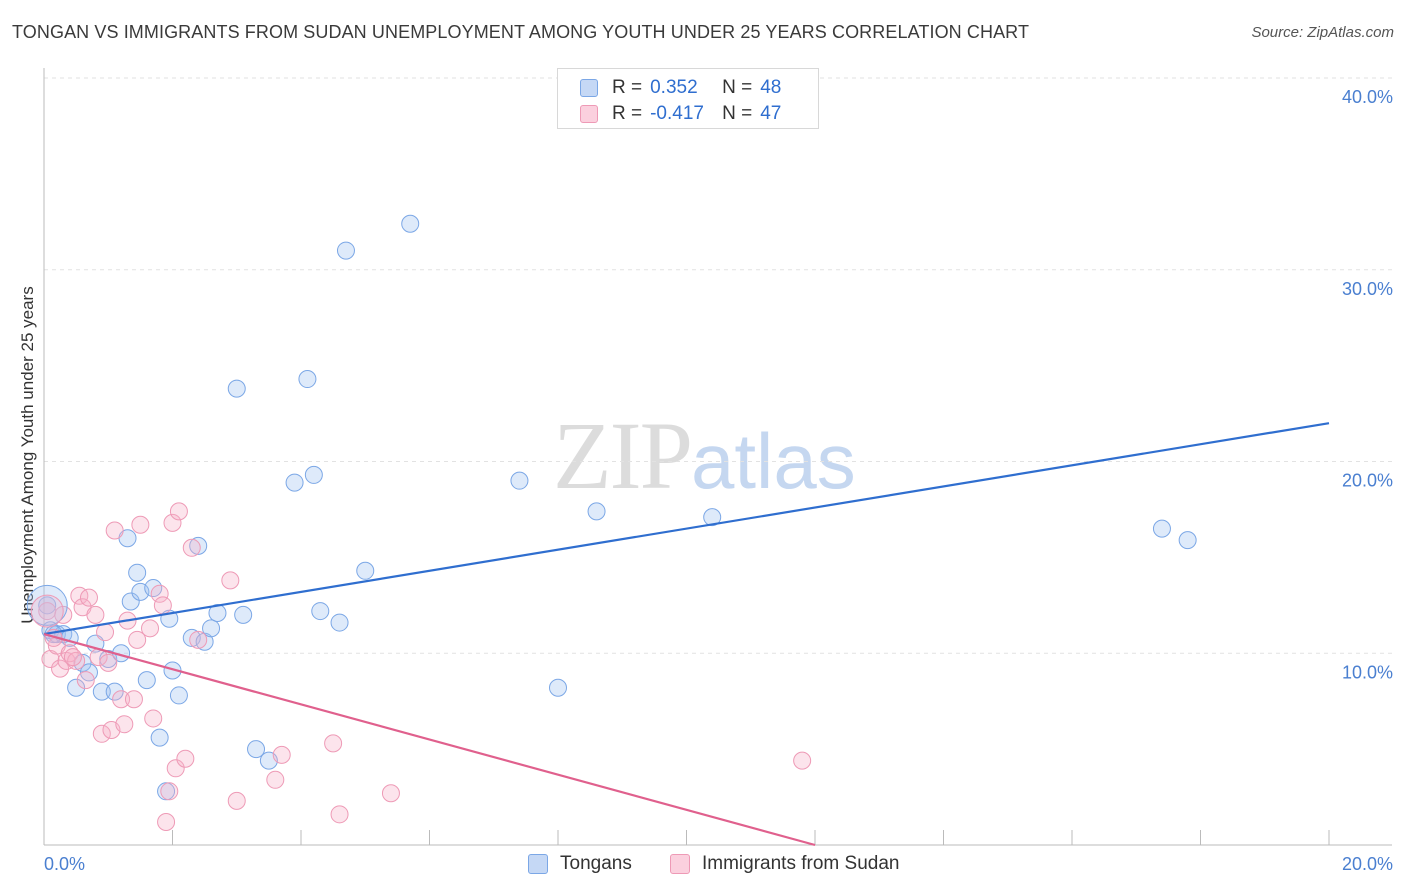 This screenshot has height=892, width=1406. I want to click on legend-row-sudan: R = -0.417 N = 47, so click(680, 114).